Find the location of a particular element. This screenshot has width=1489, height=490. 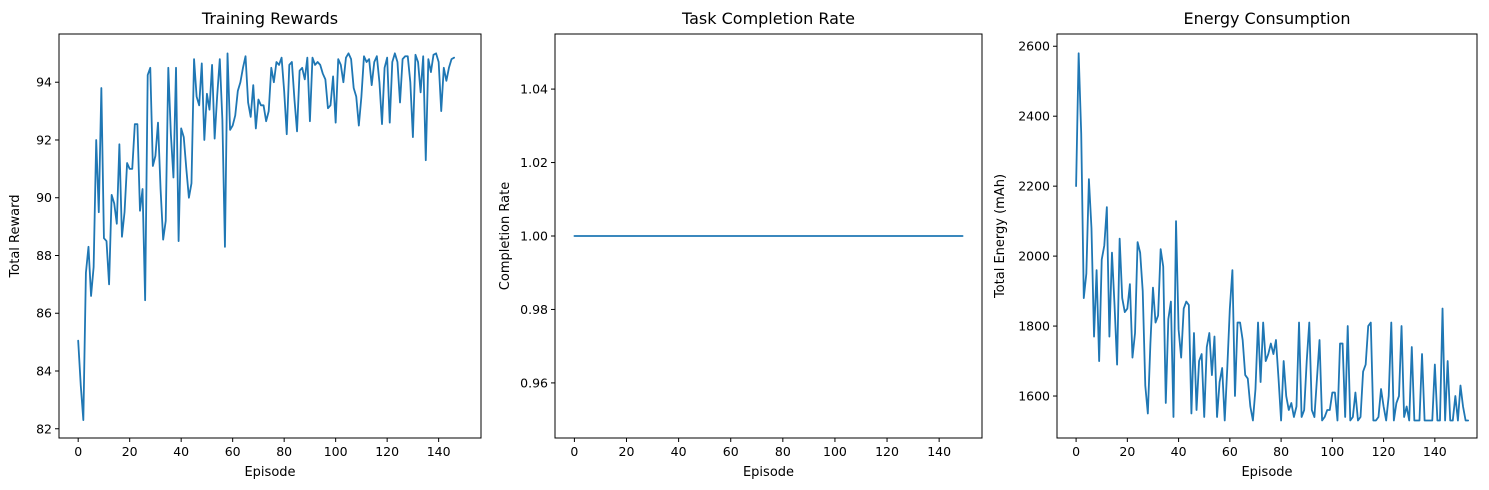

y-tick-label: 86 is located at coordinates (44, 313).